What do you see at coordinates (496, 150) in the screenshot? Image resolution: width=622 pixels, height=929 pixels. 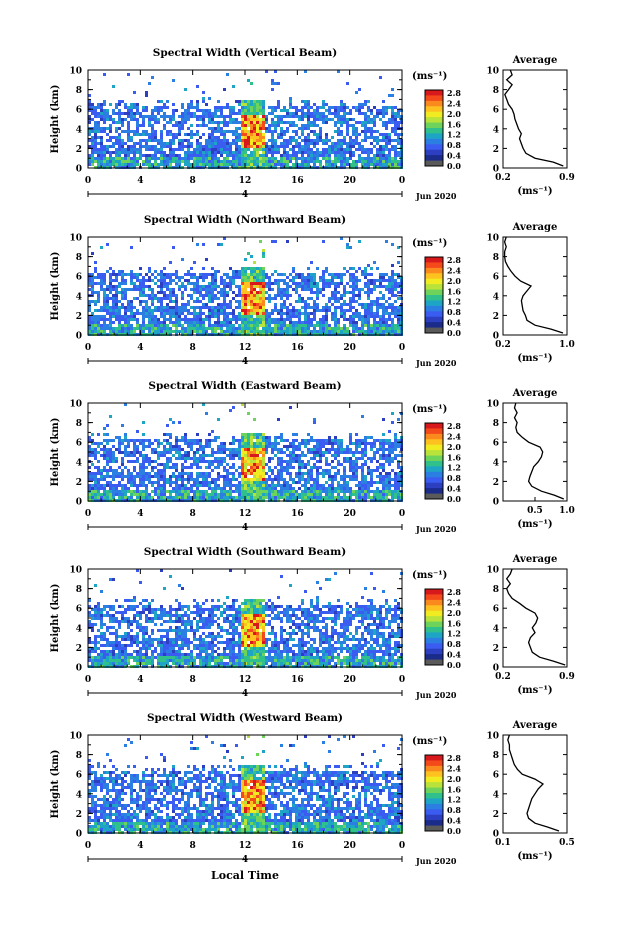 I see `profile-y-tick-label: 2` at bounding box center [496, 150].